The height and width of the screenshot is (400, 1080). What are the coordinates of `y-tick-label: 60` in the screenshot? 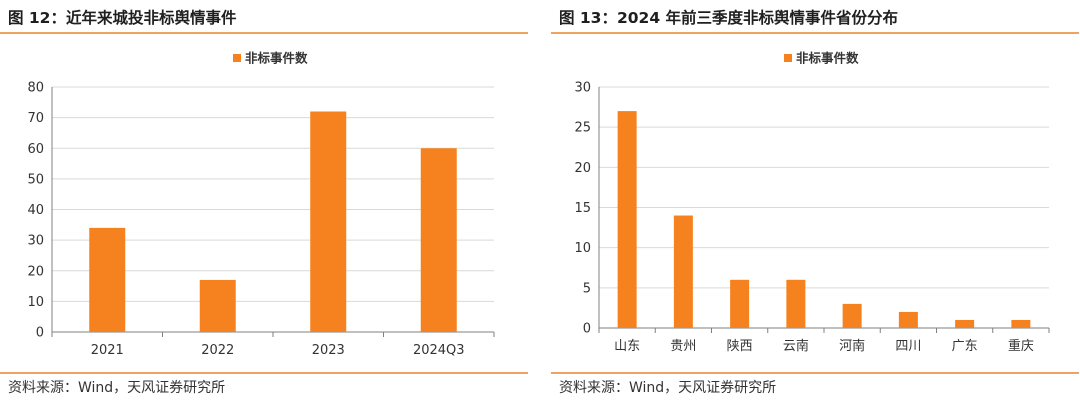 It's located at (35, 149).